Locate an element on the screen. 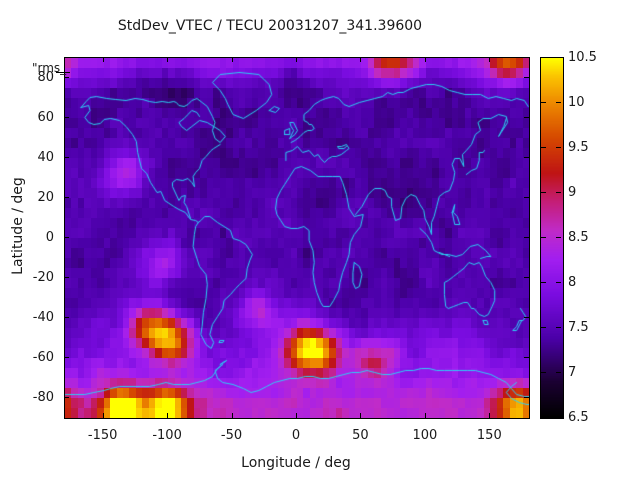  x-tick-label: 50 is located at coordinates (360, 435).